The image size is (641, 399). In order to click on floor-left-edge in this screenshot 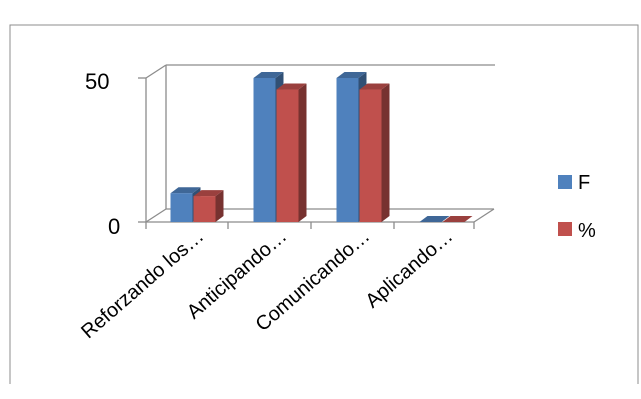, I will do `click(156, 215)`.